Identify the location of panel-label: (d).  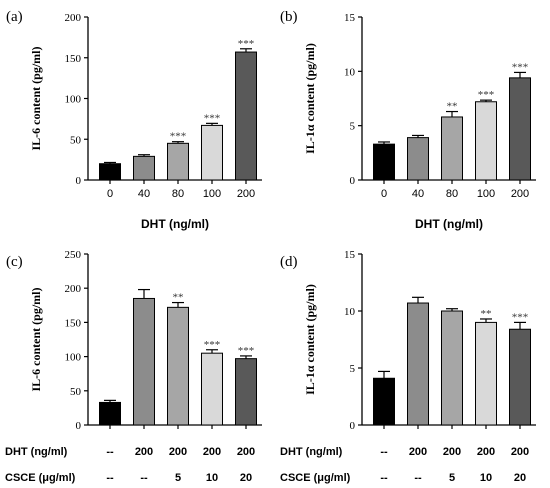
(289, 262).